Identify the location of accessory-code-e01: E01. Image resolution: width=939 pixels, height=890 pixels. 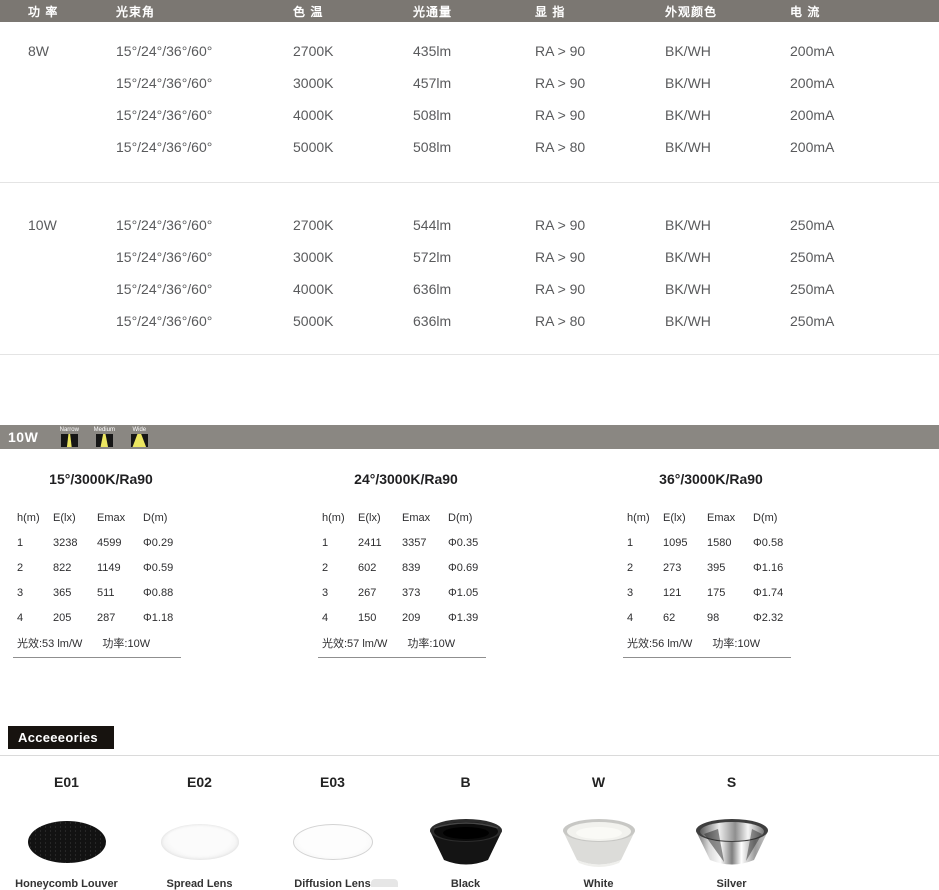
(66, 782).